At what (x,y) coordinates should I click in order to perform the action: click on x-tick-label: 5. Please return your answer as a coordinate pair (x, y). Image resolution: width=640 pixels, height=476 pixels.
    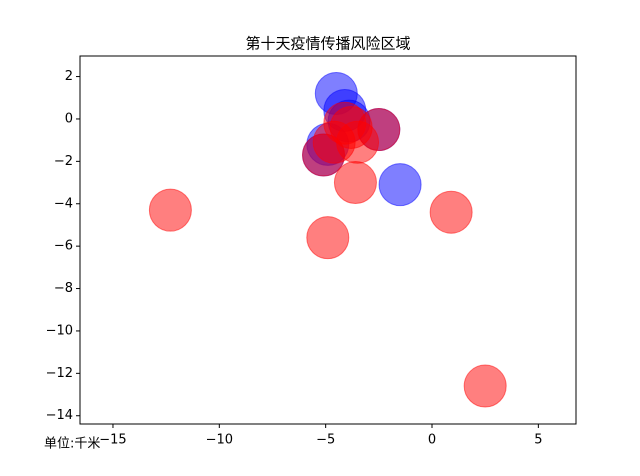
    Looking at the image, I should click on (538, 440).